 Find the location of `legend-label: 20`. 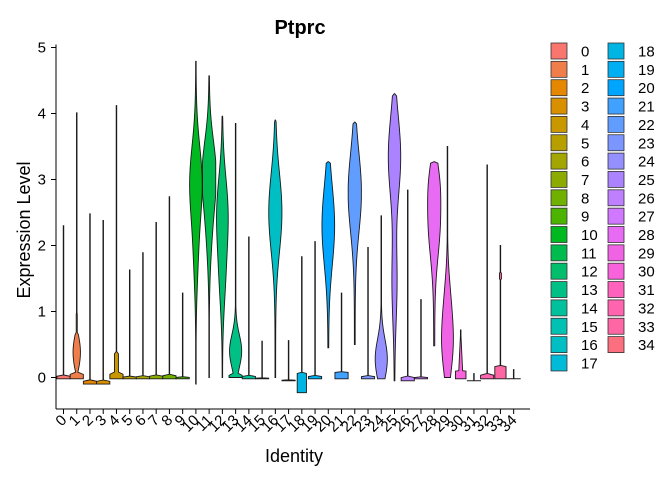

legend-label: 20 is located at coordinates (646, 88).